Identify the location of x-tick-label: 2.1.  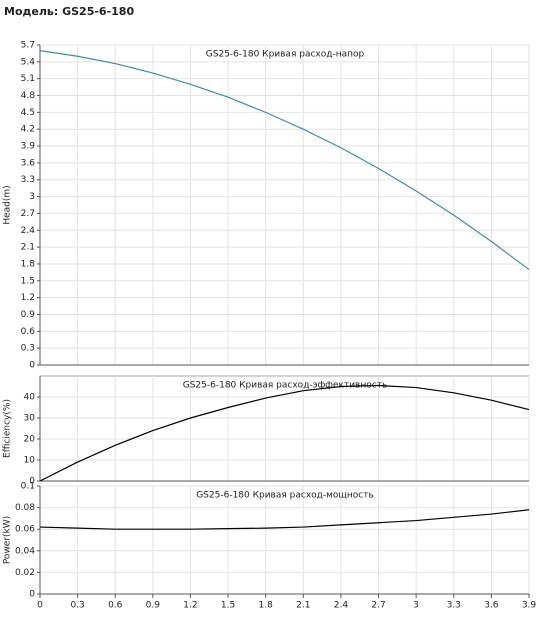
(303, 606).